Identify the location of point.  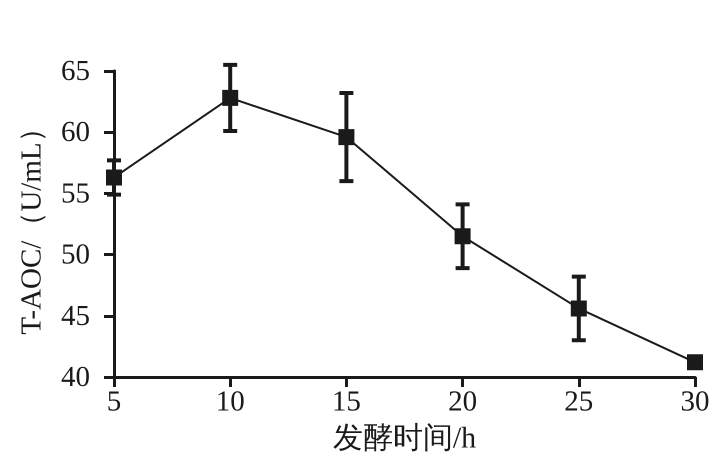
(695, 362).